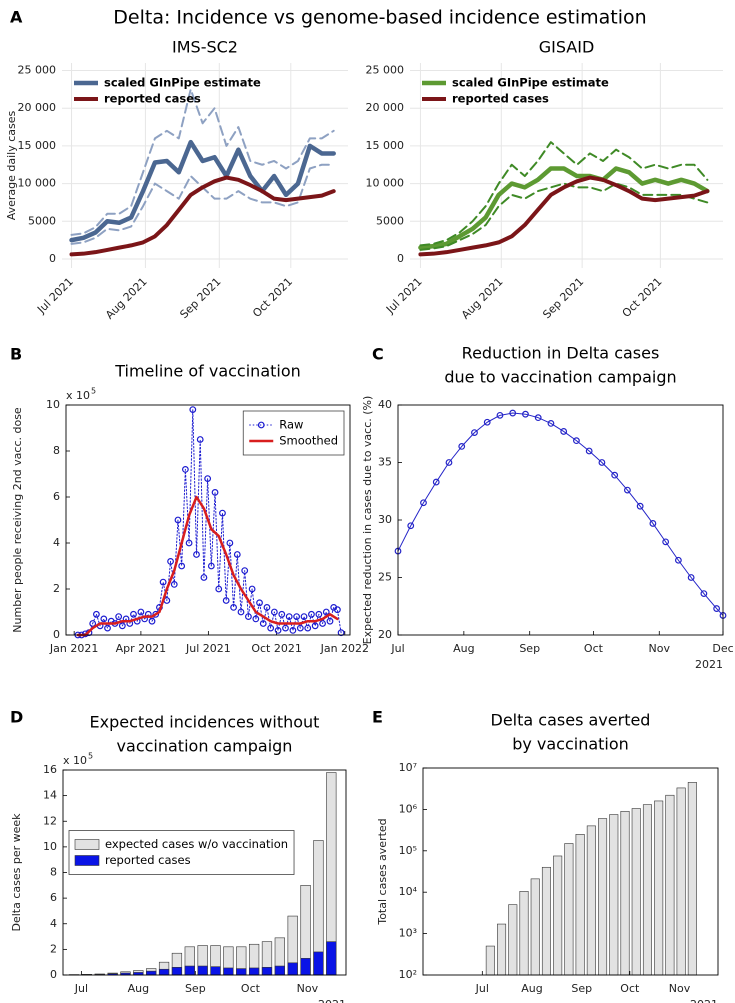  I want to click on y-tick-label: 15 000, so click(385, 145).